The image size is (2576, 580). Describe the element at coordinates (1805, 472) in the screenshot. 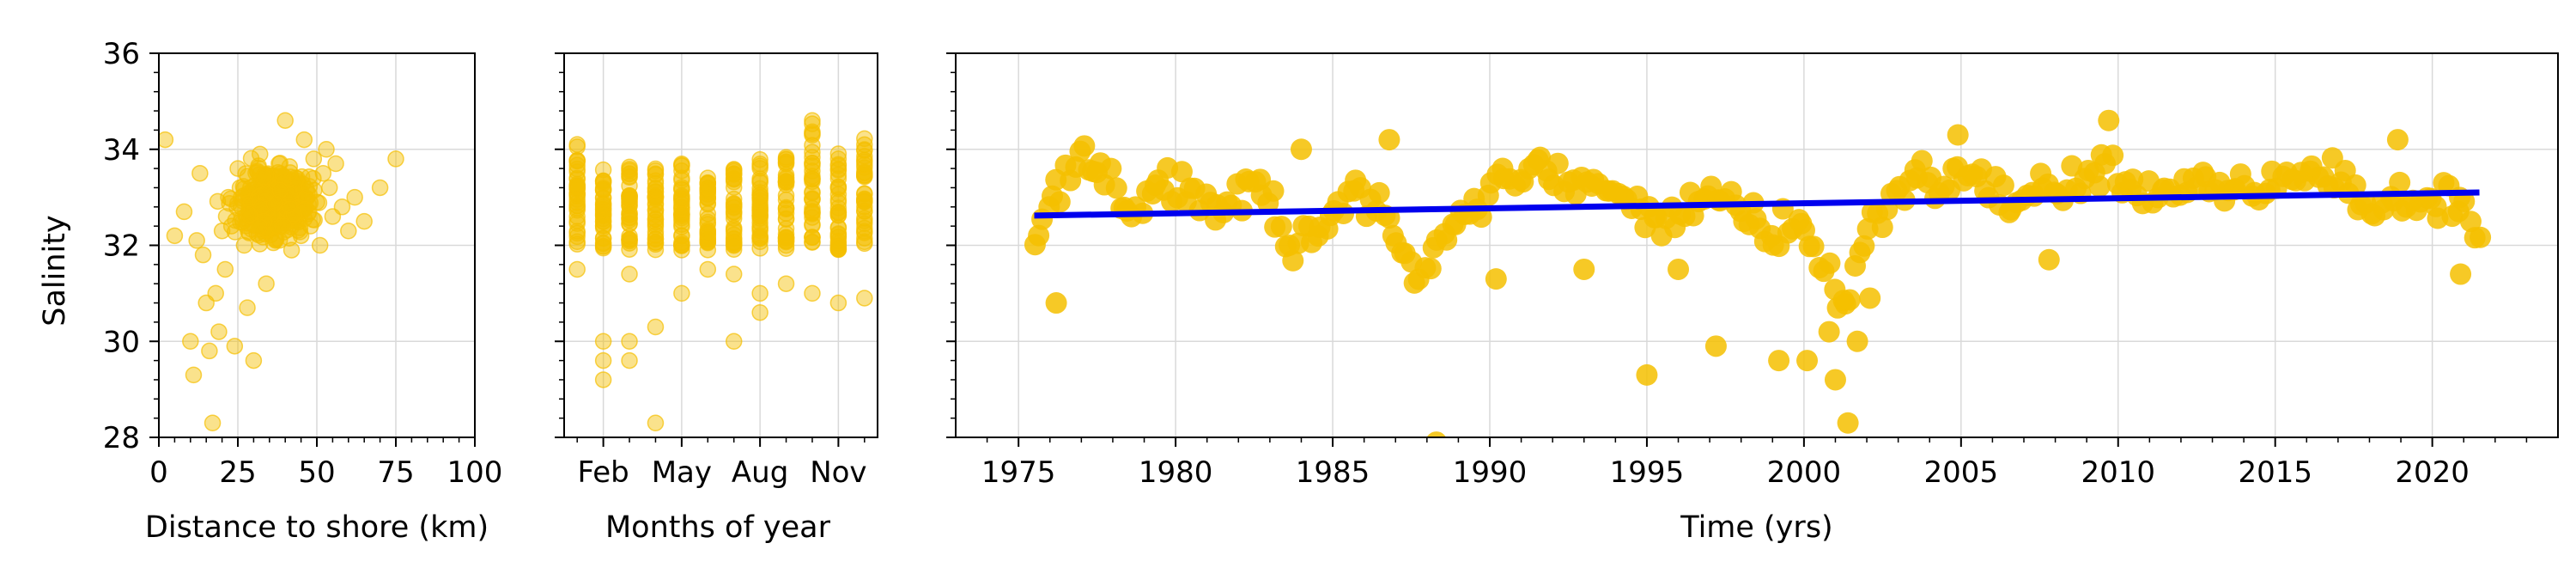

I see `x-tick-label: 2000` at that location.